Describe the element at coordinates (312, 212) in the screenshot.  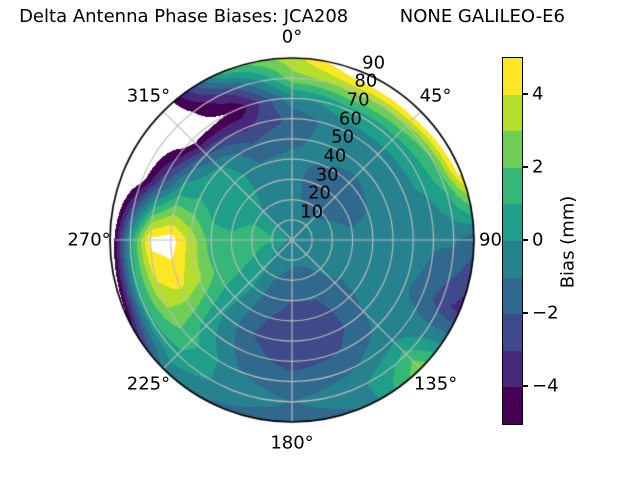
I see `radial-tick-label: 10` at that location.